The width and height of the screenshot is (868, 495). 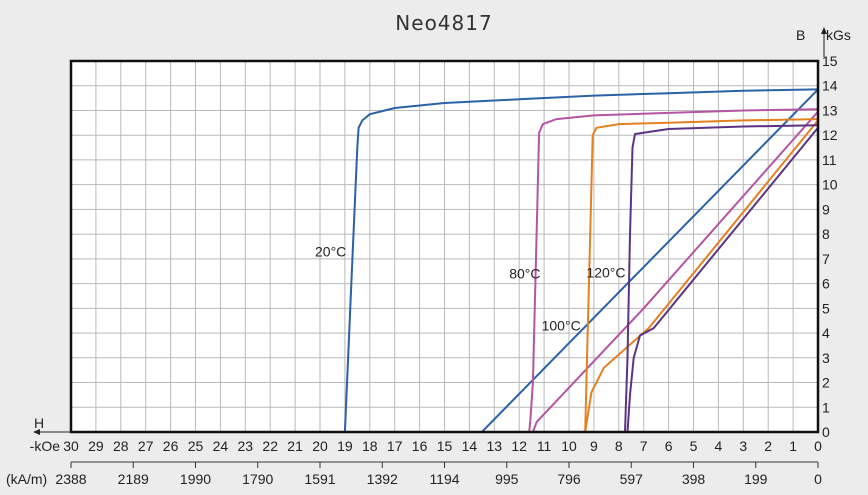 What do you see at coordinates (519, 446) in the screenshot?
I see `x-tick-label: 12` at bounding box center [519, 446].